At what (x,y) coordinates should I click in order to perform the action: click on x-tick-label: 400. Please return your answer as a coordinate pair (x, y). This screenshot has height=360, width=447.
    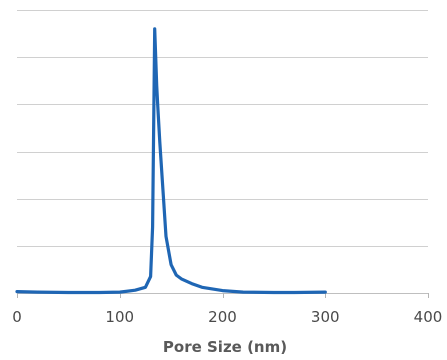
    Looking at the image, I should click on (428, 317).